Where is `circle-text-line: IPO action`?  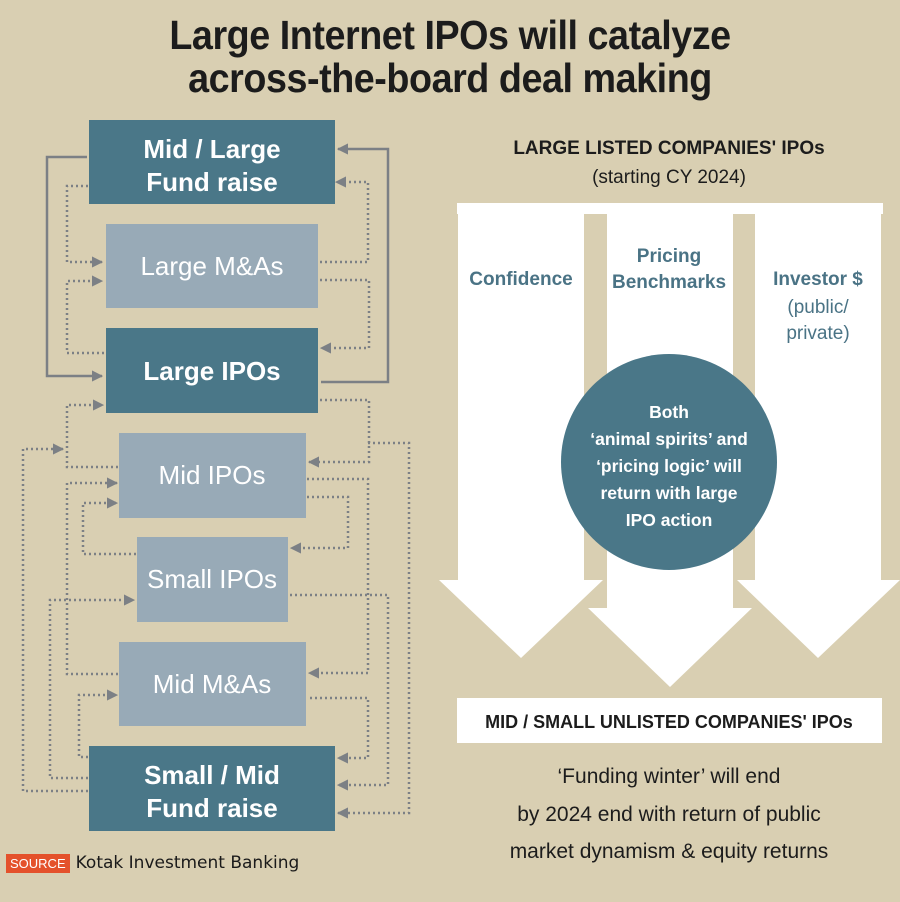
circle-text-line: IPO action is located at coordinates (669, 520).